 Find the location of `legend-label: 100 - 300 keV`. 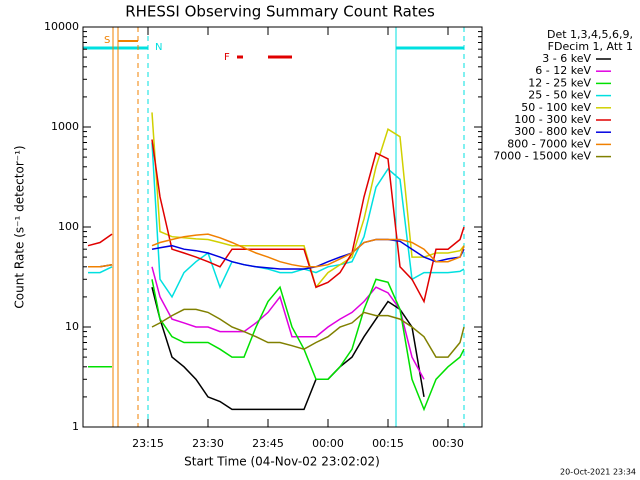

legend-label: 100 - 300 keV is located at coordinates (552, 119).